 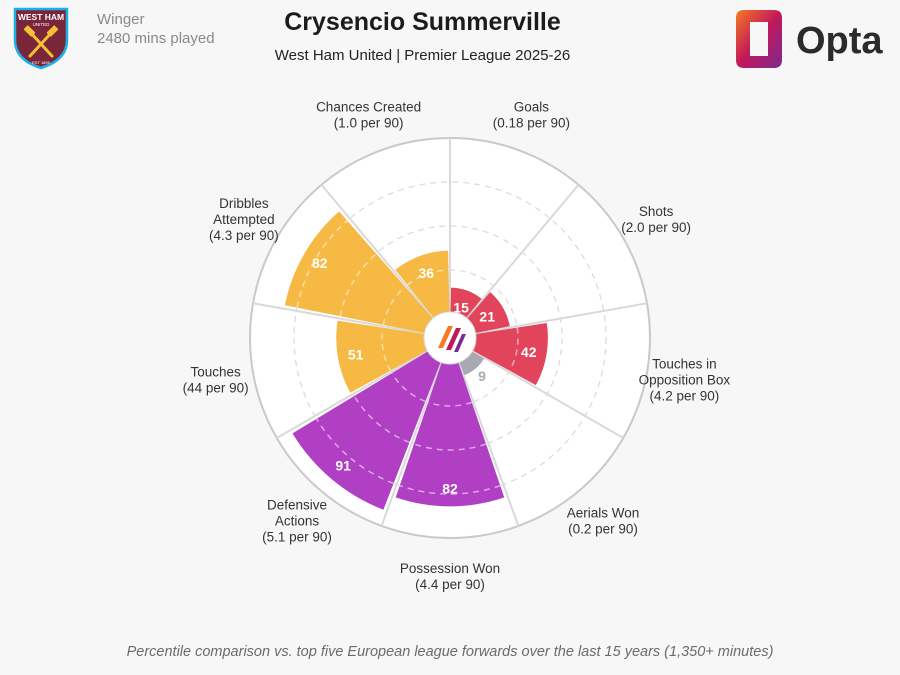 What do you see at coordinates (461, 308) in the screenshot?
I see `value-label: 15` at bounding box center [461, 308].